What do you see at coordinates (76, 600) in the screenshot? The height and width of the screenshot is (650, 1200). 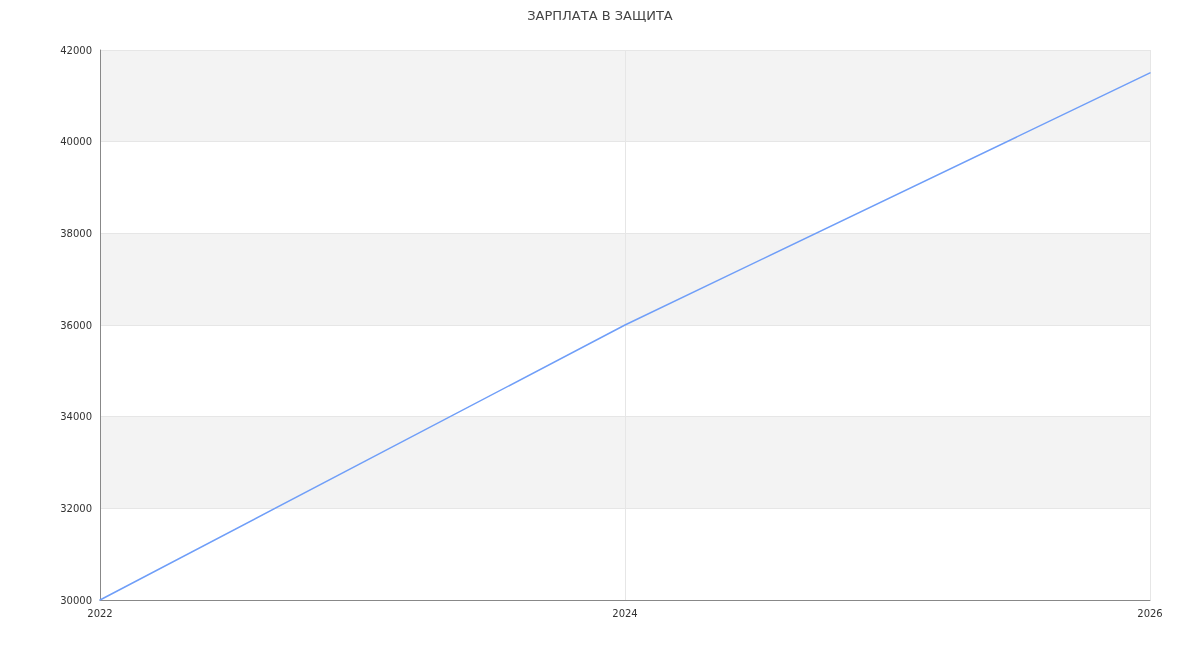 I see `y-tick-label: 30000` at bounding box center [76, 600].